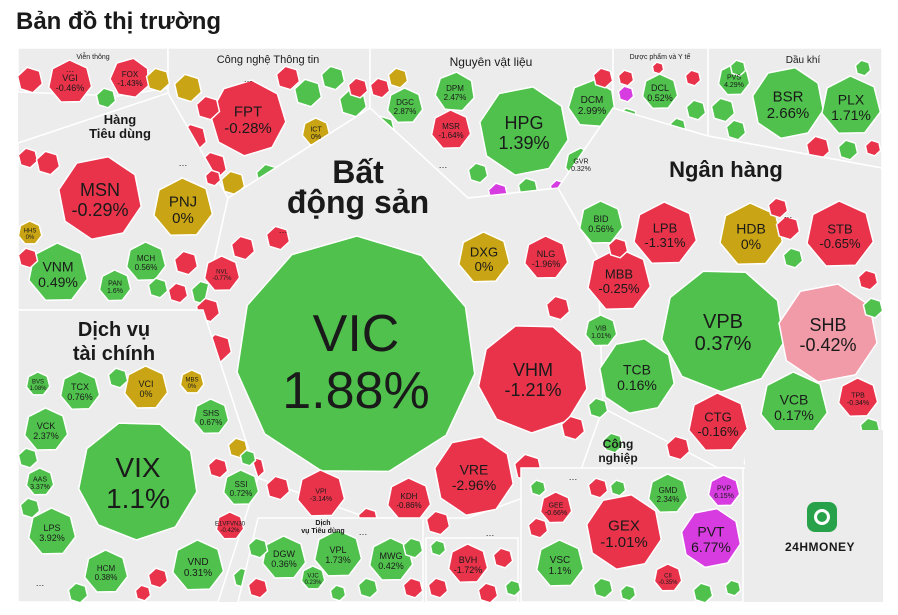 This screenshot has height=615, width=898. I want to click on stock-cell-bvs, so click(38, 383).